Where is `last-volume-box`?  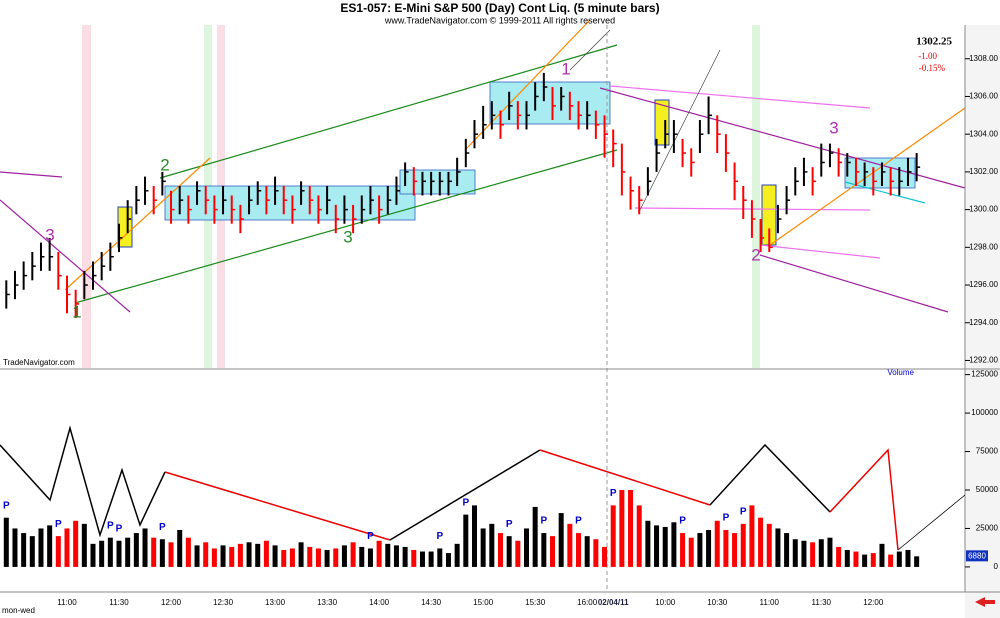
last-volume-box is located at coordinates (977, 556).